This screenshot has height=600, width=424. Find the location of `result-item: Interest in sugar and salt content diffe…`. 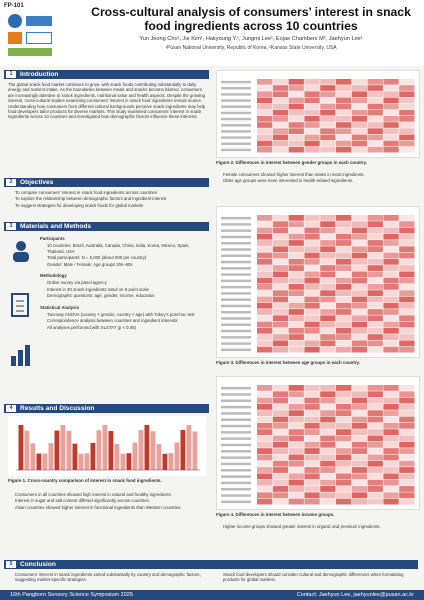

result-item: Interest in sugar and salt content diffe… is located at coordinates (110, 500).